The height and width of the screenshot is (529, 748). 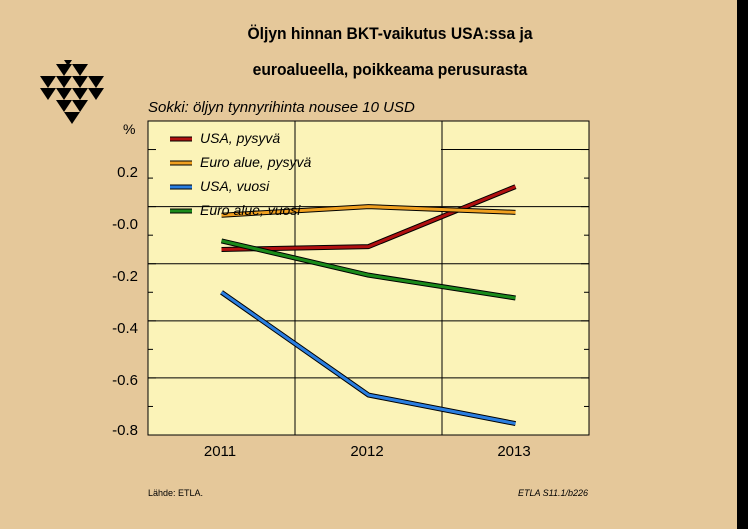 What do you see at coordinates (390, 69) in the screenshot?
I see `chart-title-line2: euroalueella, poikkeama perusurasta` at bounding box center [390, 69].